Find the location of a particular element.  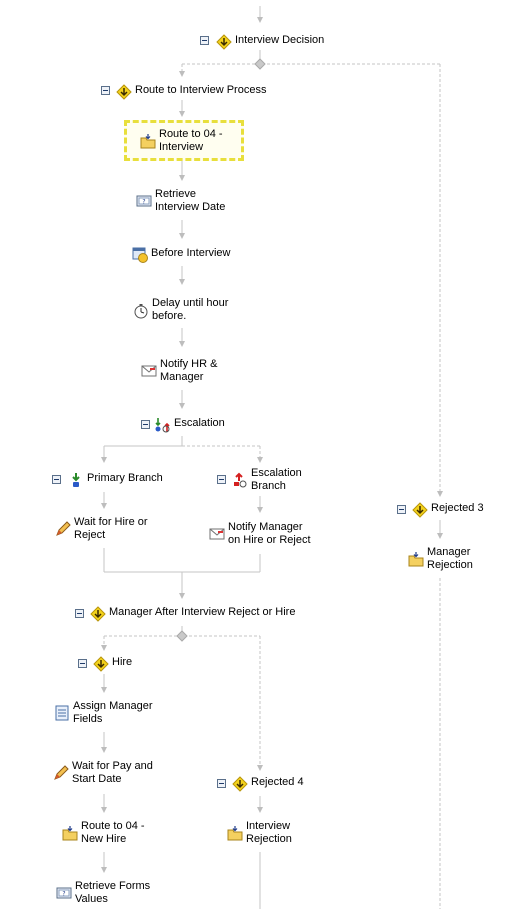

node-label: Rejected 3 is located at coordinates (457, 508).